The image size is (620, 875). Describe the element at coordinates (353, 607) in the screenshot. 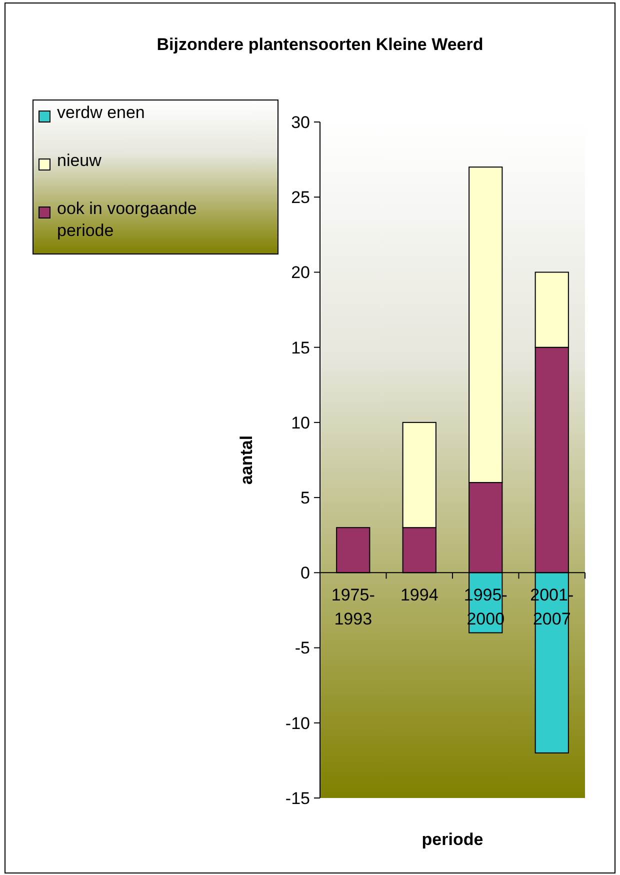

I see `x-tick-label: 1975-1993` at that location.